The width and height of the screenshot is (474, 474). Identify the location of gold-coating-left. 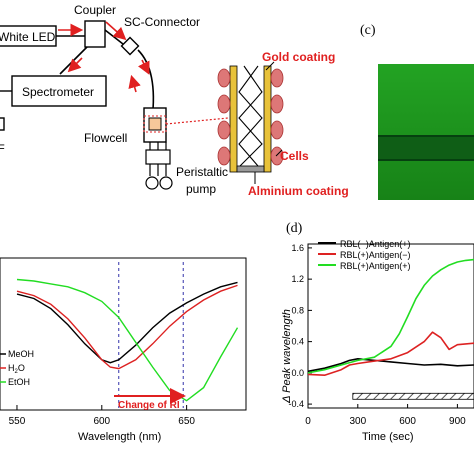
(233, 119).